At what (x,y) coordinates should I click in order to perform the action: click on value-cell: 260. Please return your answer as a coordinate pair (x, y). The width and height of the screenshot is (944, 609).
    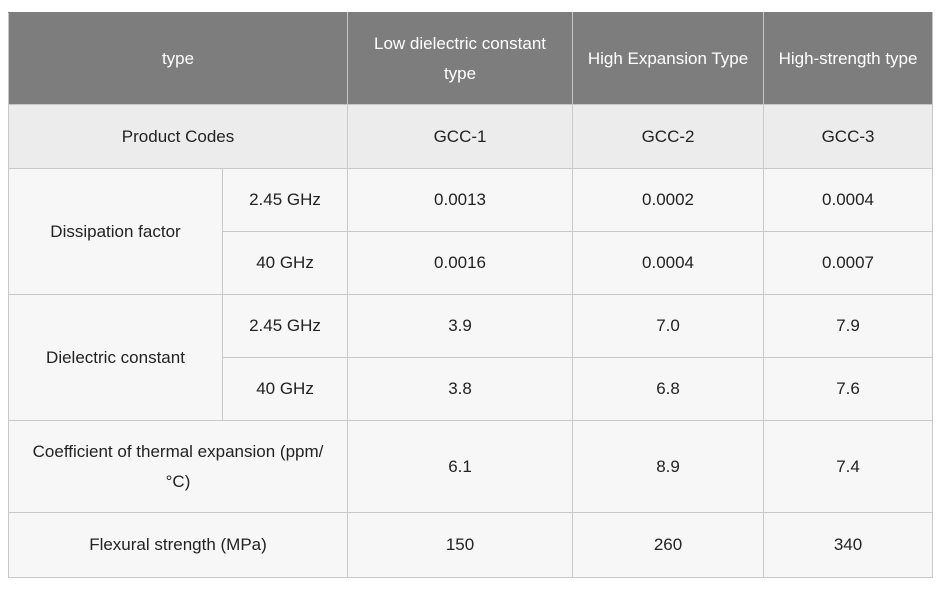
    Looking at the image, I should click on (668, 545).